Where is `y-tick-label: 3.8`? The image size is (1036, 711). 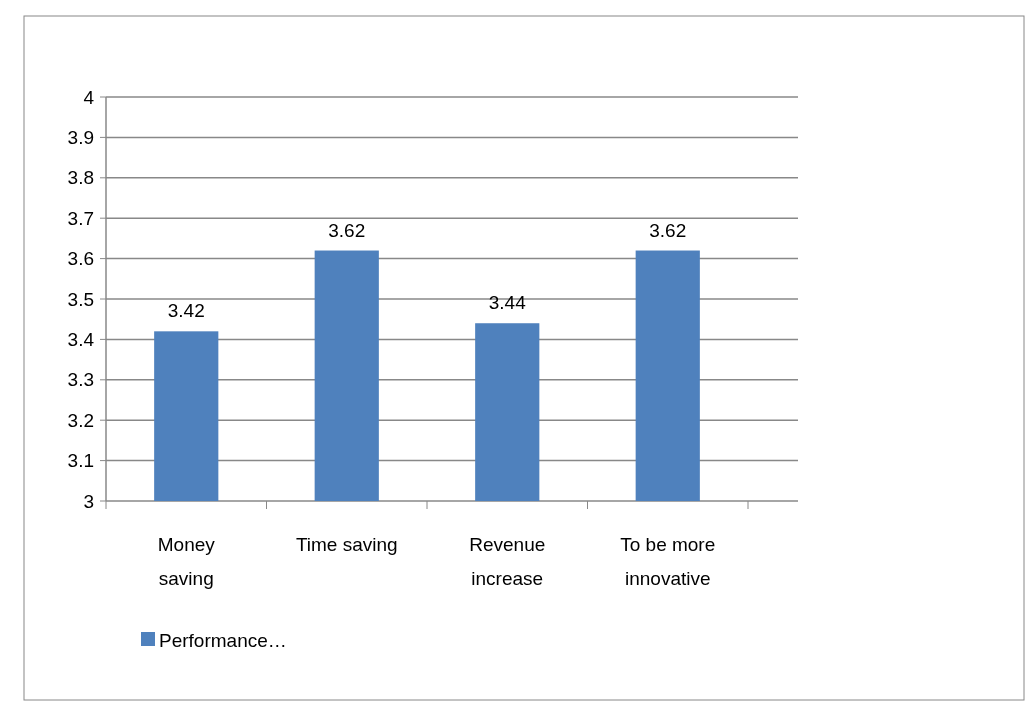 y-tick-label: 3.8 is located at coordinates (80, 178).